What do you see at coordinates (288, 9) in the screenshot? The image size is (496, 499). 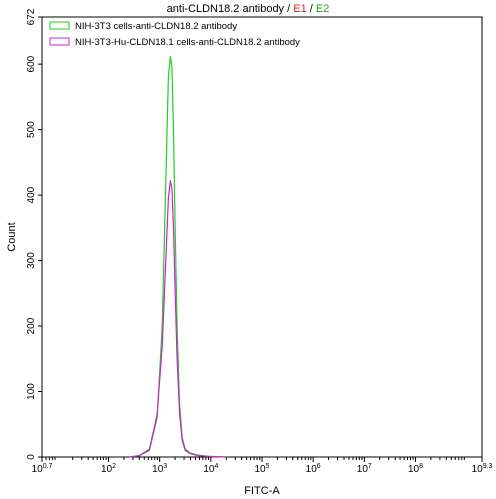 I see `chart-title-sep1: /` at bounding box center [288, 9].